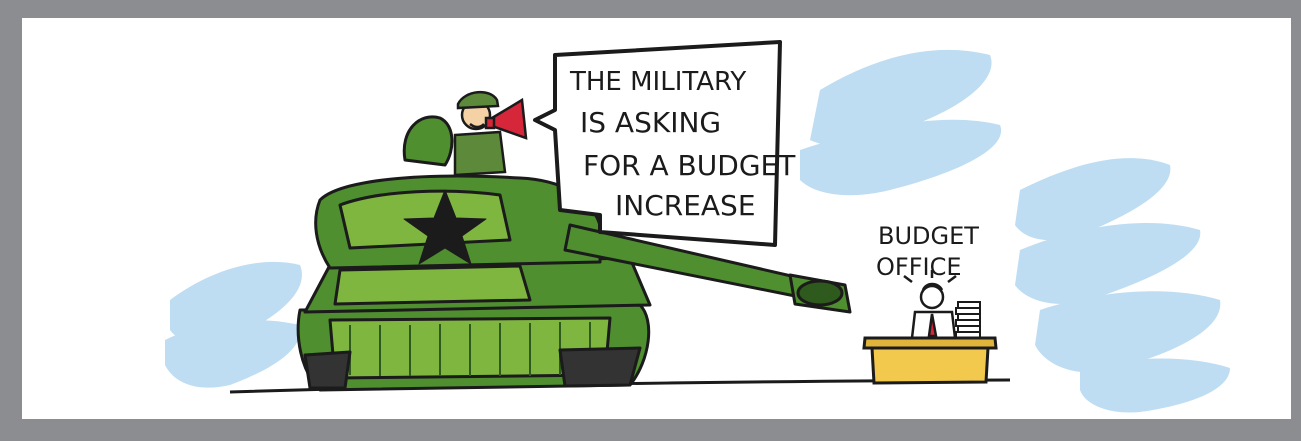 This screenshot has width=1301, height=441. What do you see at coordinates (657, 82) in the screenshot?
I see `speech-line-1: THE MILITARY` at bounding box center [657, 82].